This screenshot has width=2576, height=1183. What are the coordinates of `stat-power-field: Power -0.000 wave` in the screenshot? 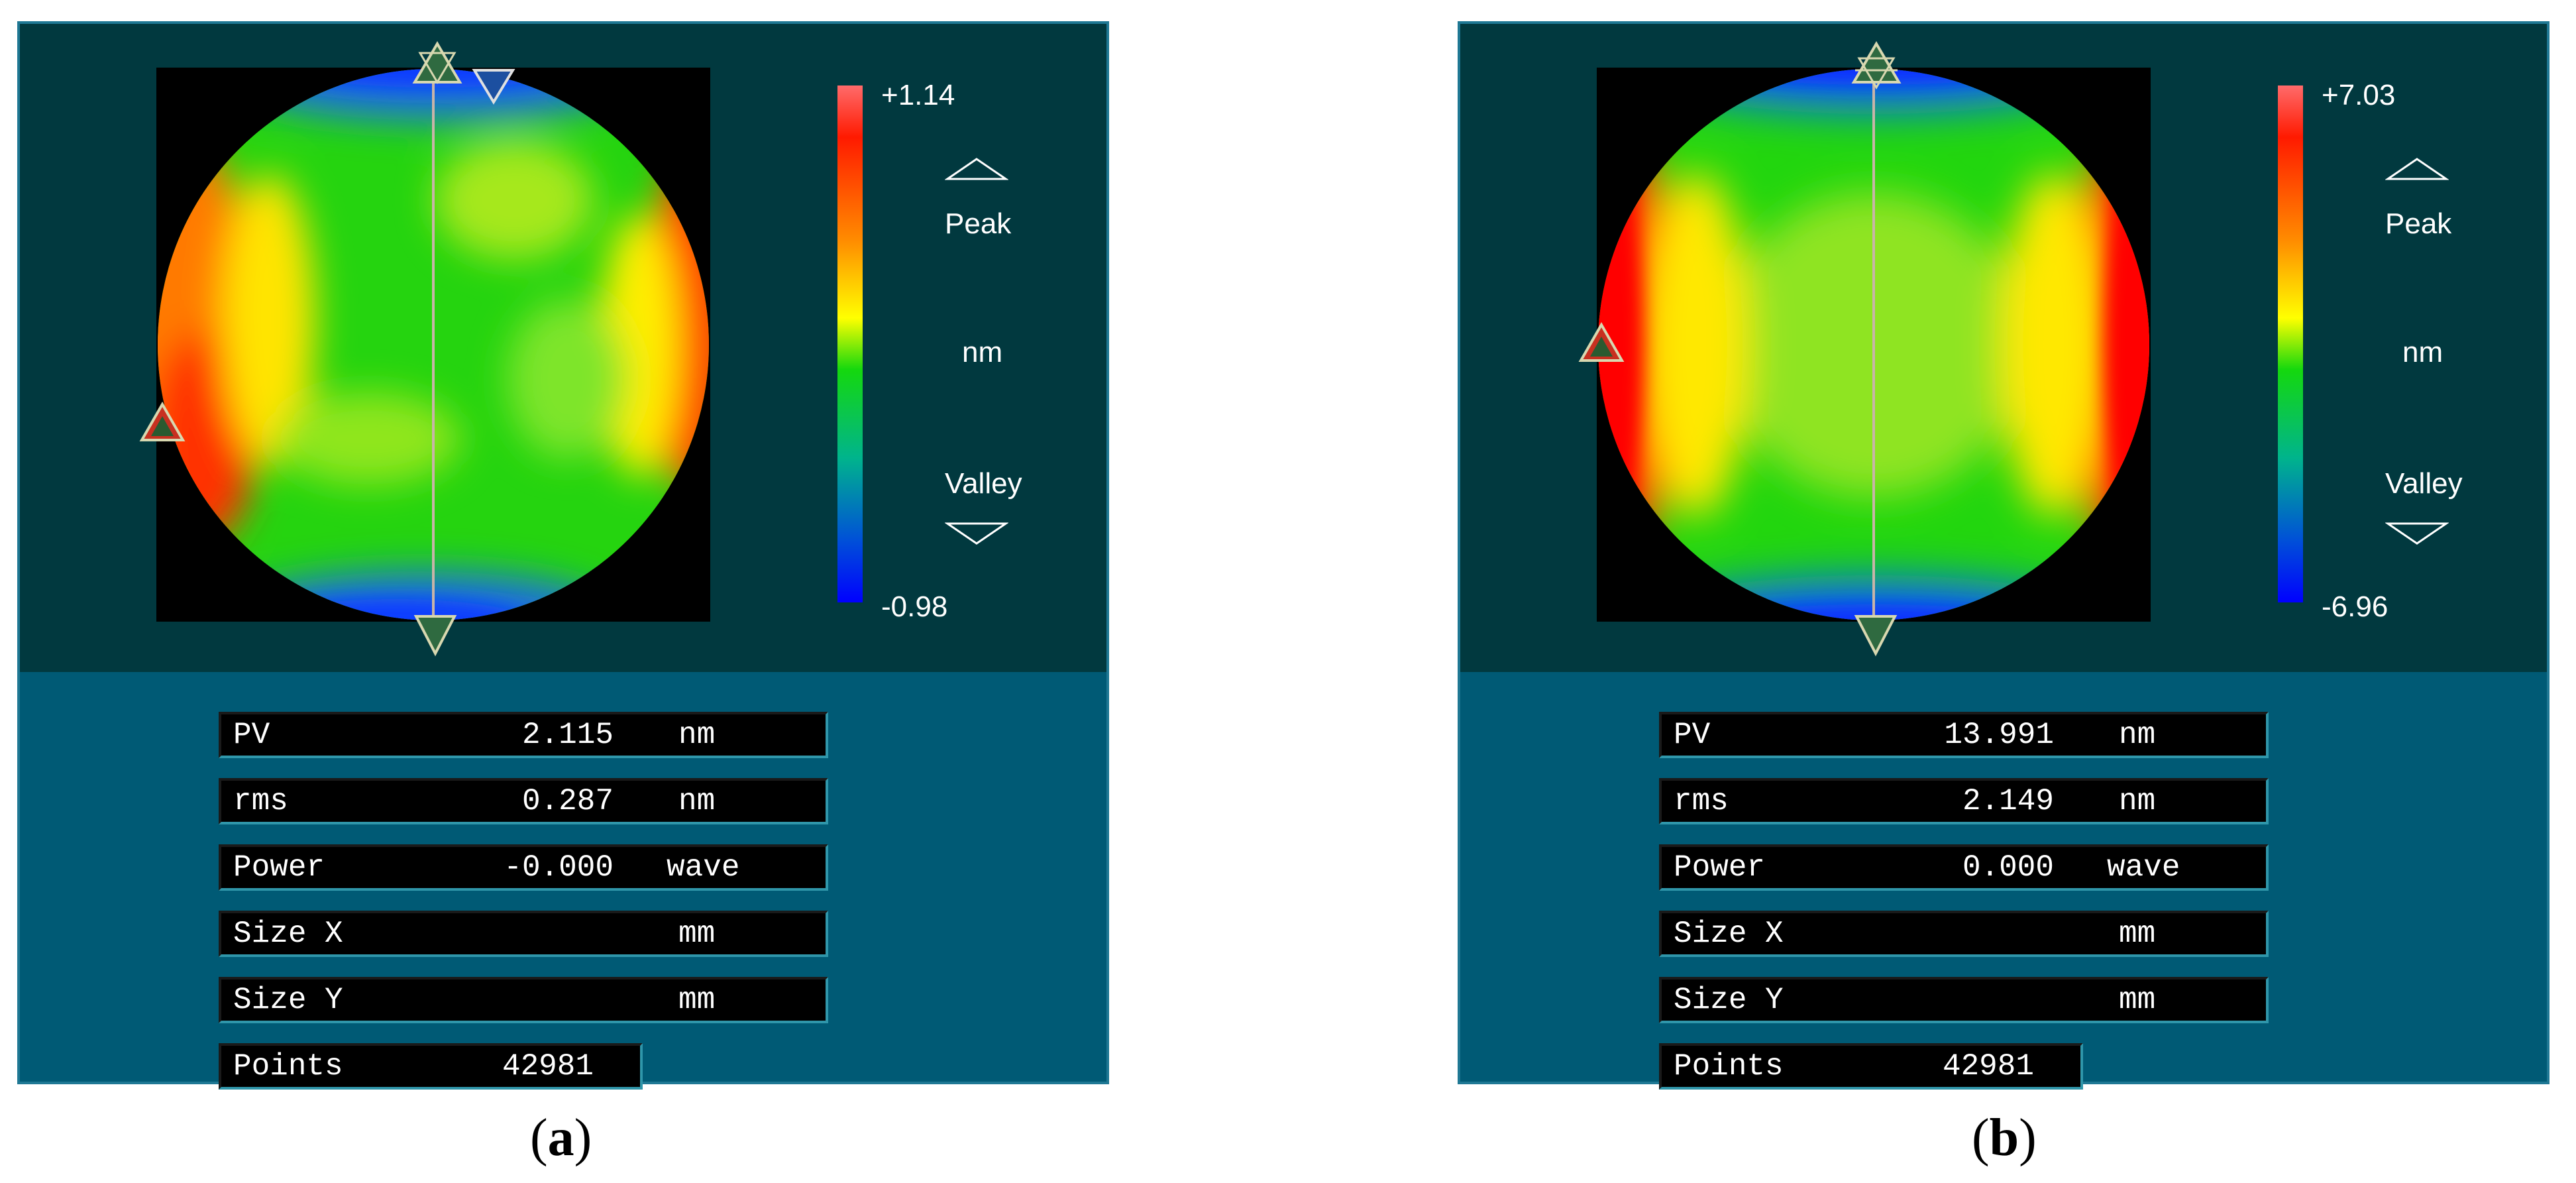 It's located at (523, 867).